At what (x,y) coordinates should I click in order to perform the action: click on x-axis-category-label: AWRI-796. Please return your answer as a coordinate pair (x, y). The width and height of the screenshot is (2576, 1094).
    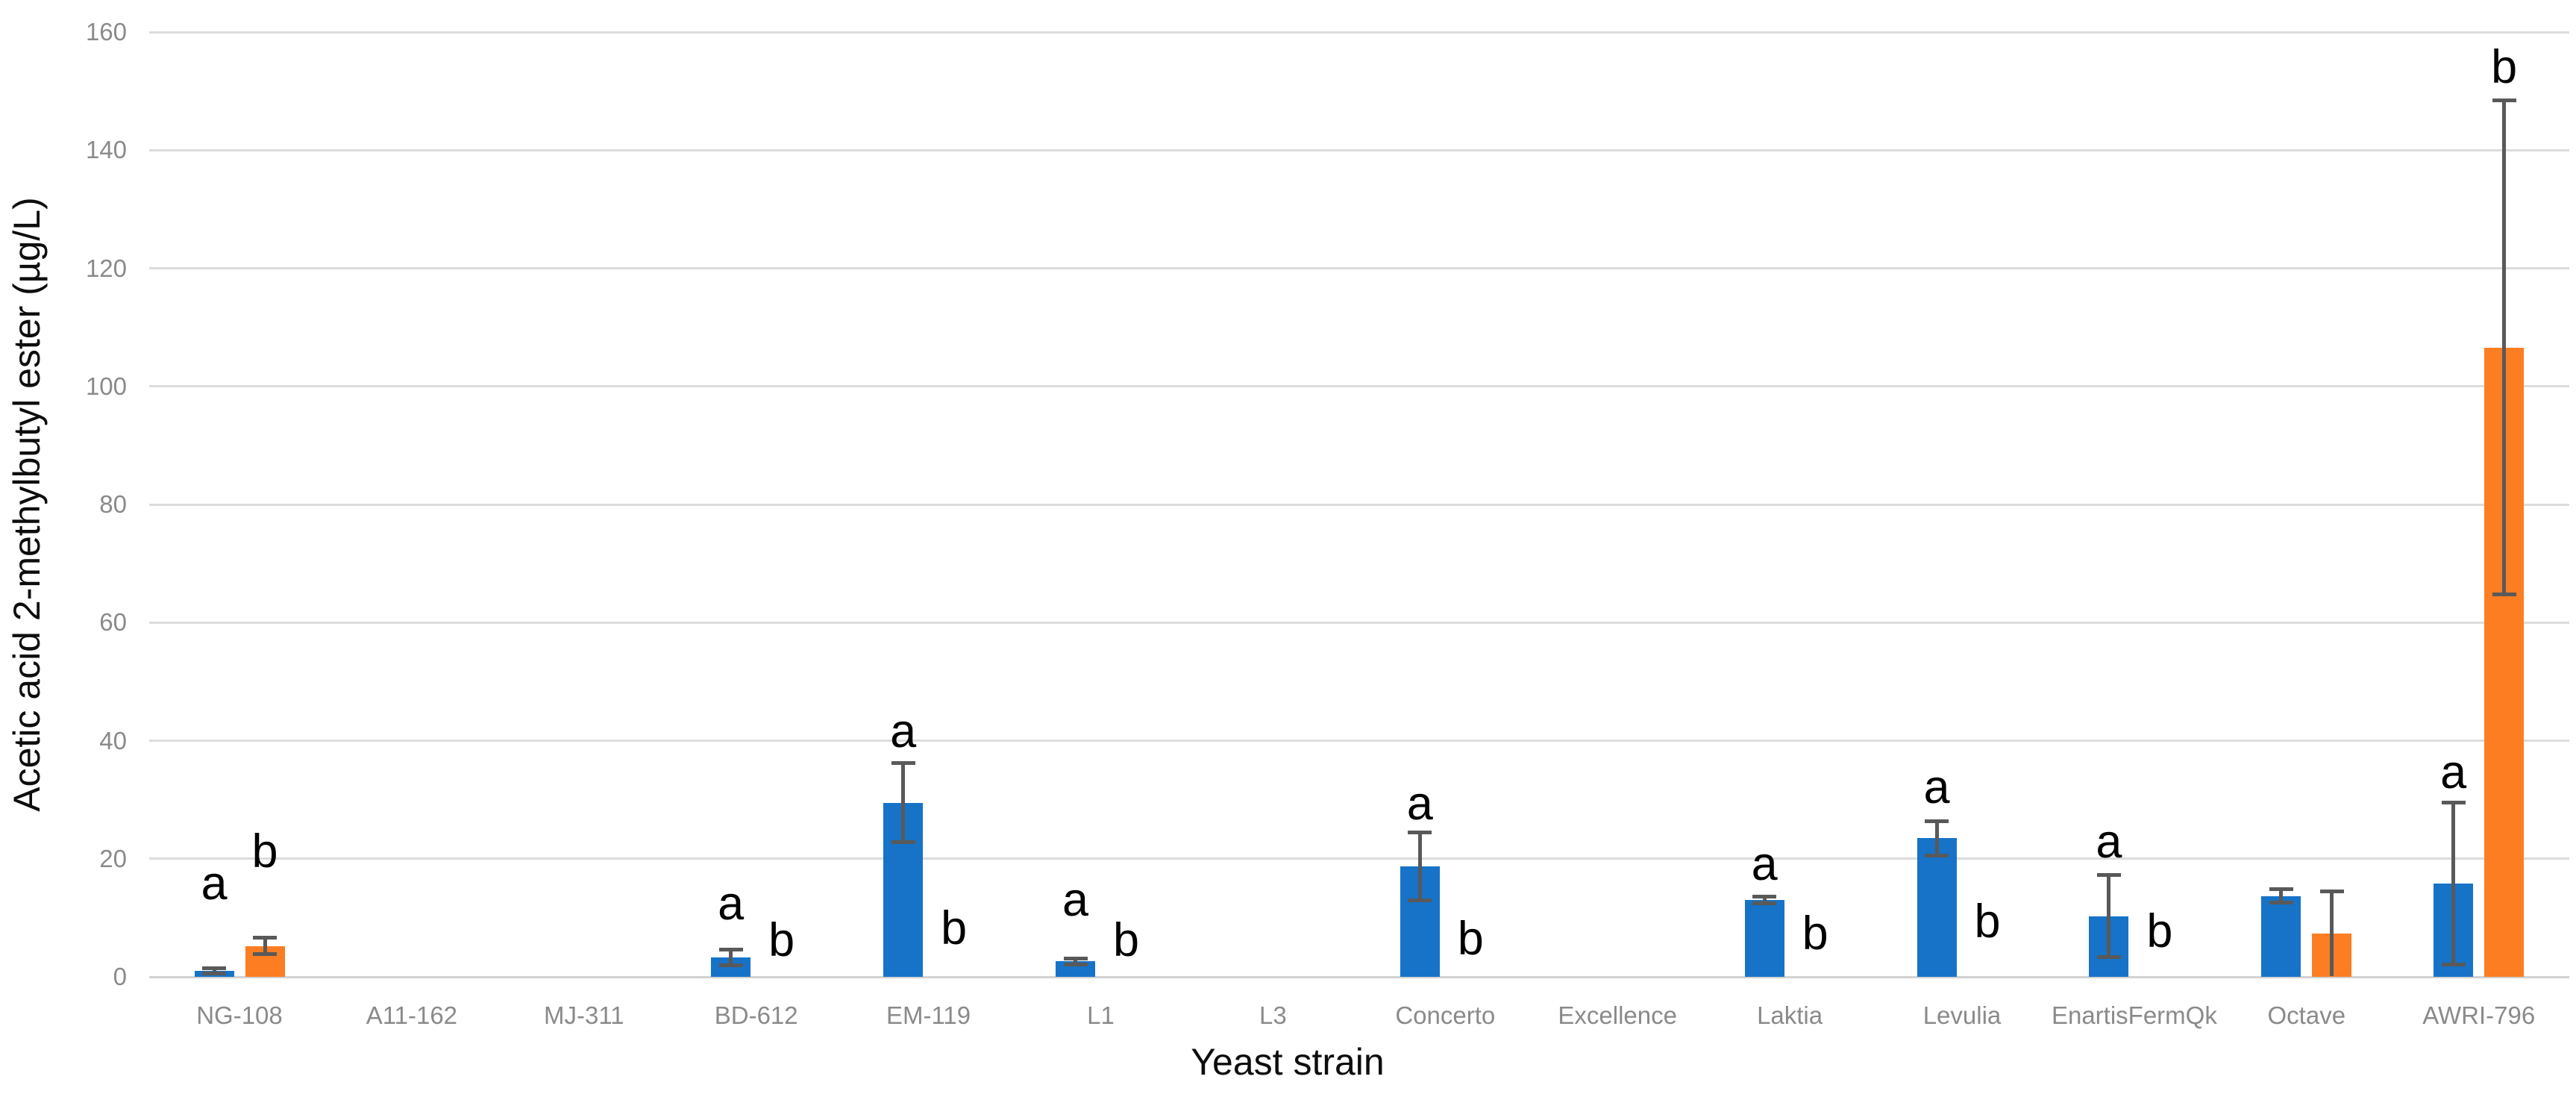
    Looking at the image, I should click on (2479, 1015).